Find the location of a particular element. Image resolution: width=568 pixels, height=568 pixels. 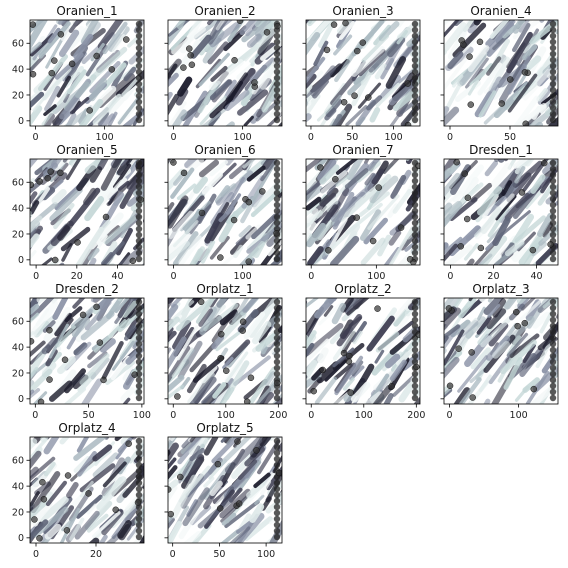

panel-title: Orplatz_5 is located at coordinates (224, 428).